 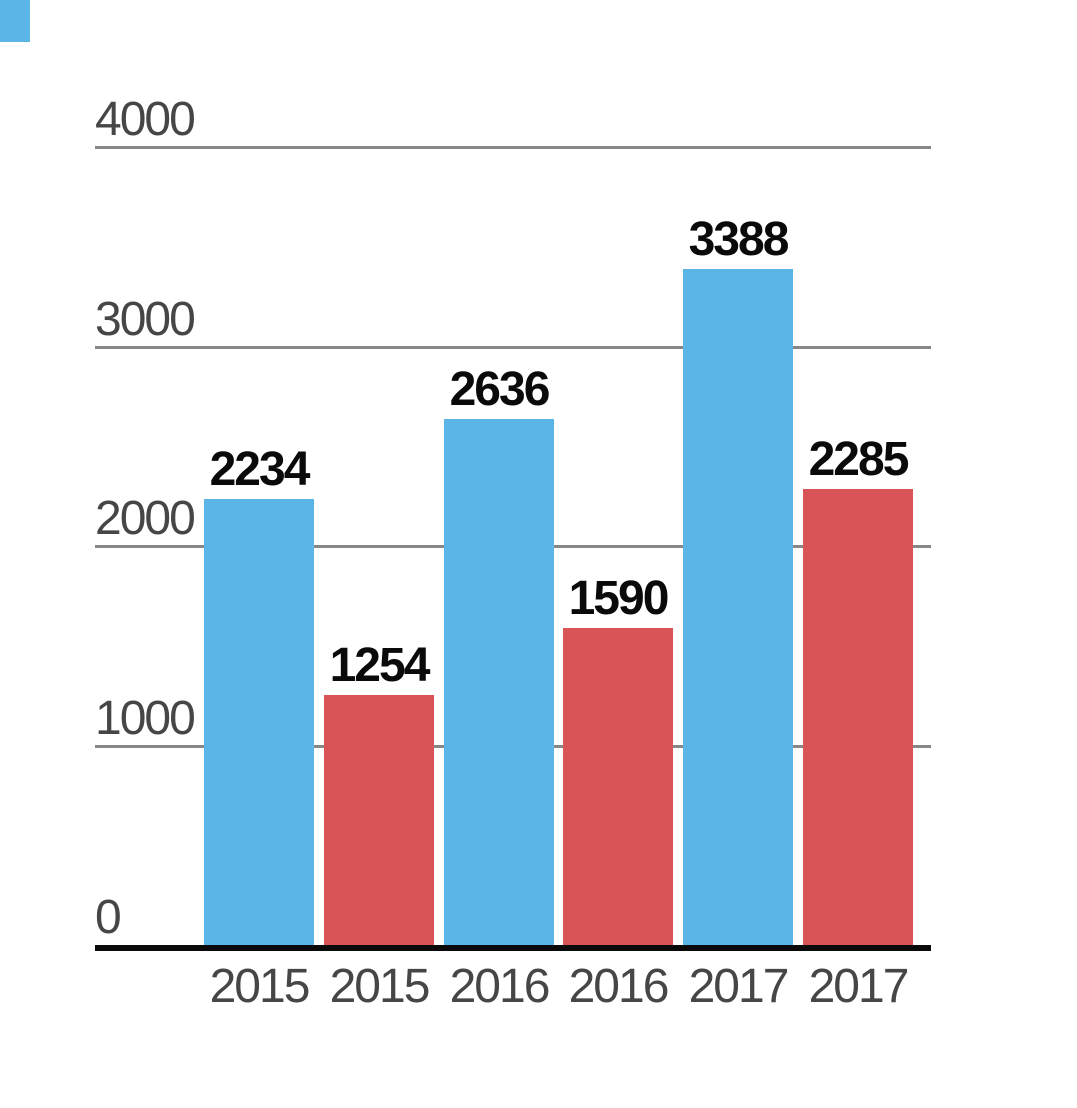 I want to click on bar-value-label: 2636, so click(x=500, y=389).